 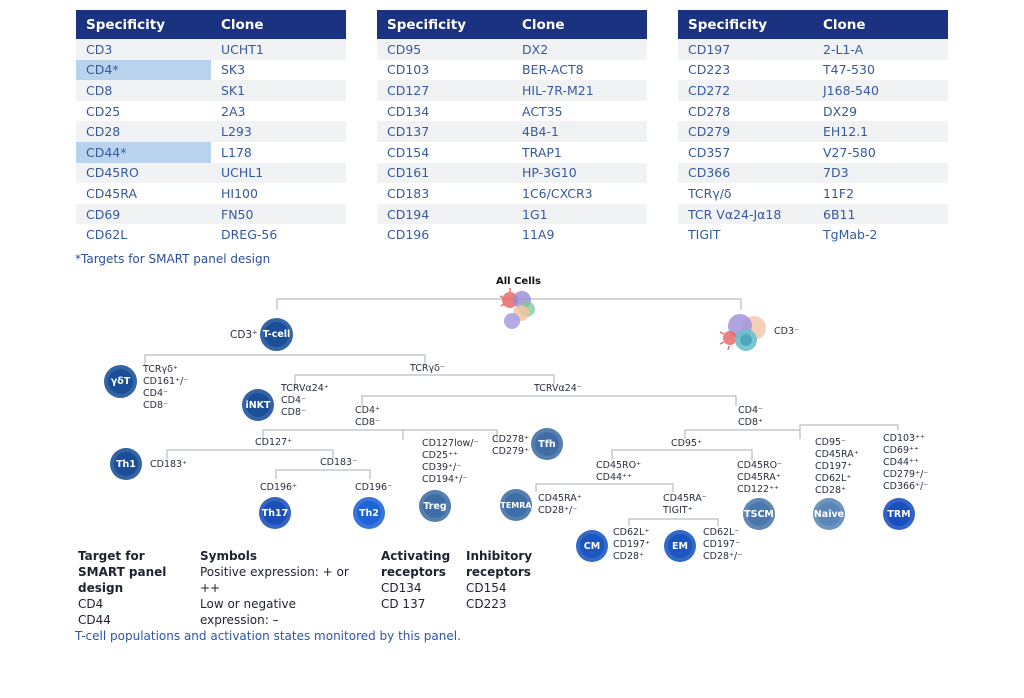 What do you see at coordinates (323, 474) in the screenshot?
I see `connector-cd183` at bounding box center [323, 474].